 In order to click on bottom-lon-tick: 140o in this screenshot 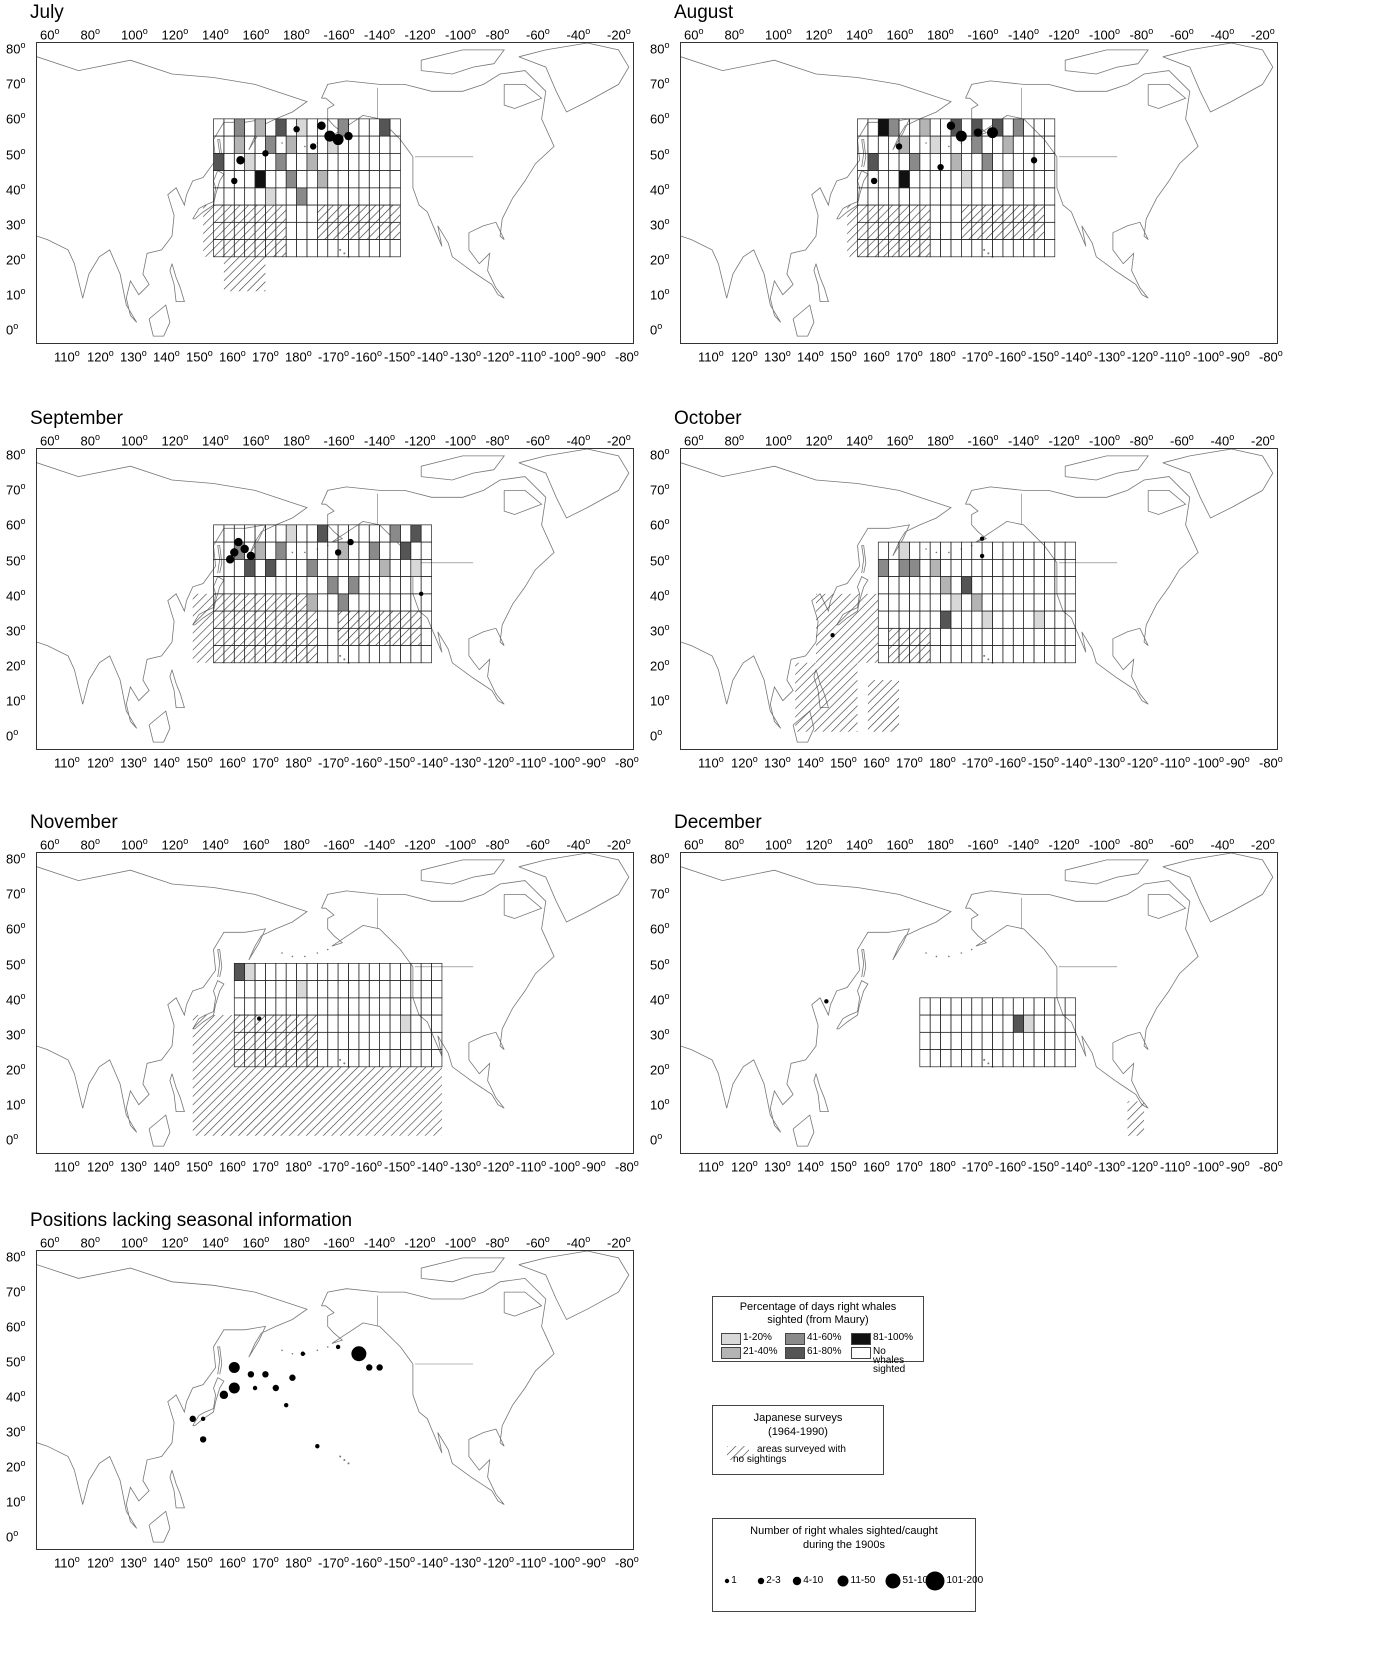, I will do `click(166, 356)`.